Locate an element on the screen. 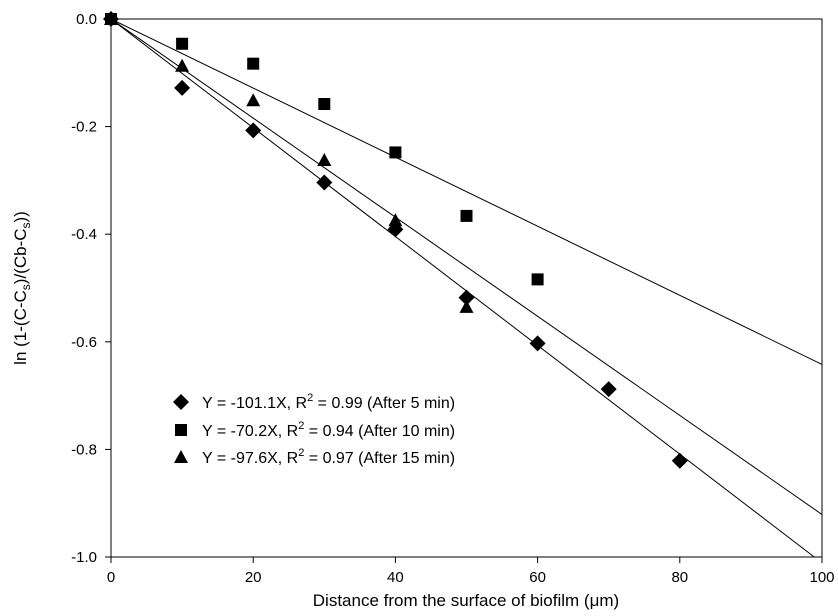 The image size is (838, 616). legend-item-5-min: Y = -101.1X, R2 = 0.99 (After 5 min) is located at coordinates (314, 402).